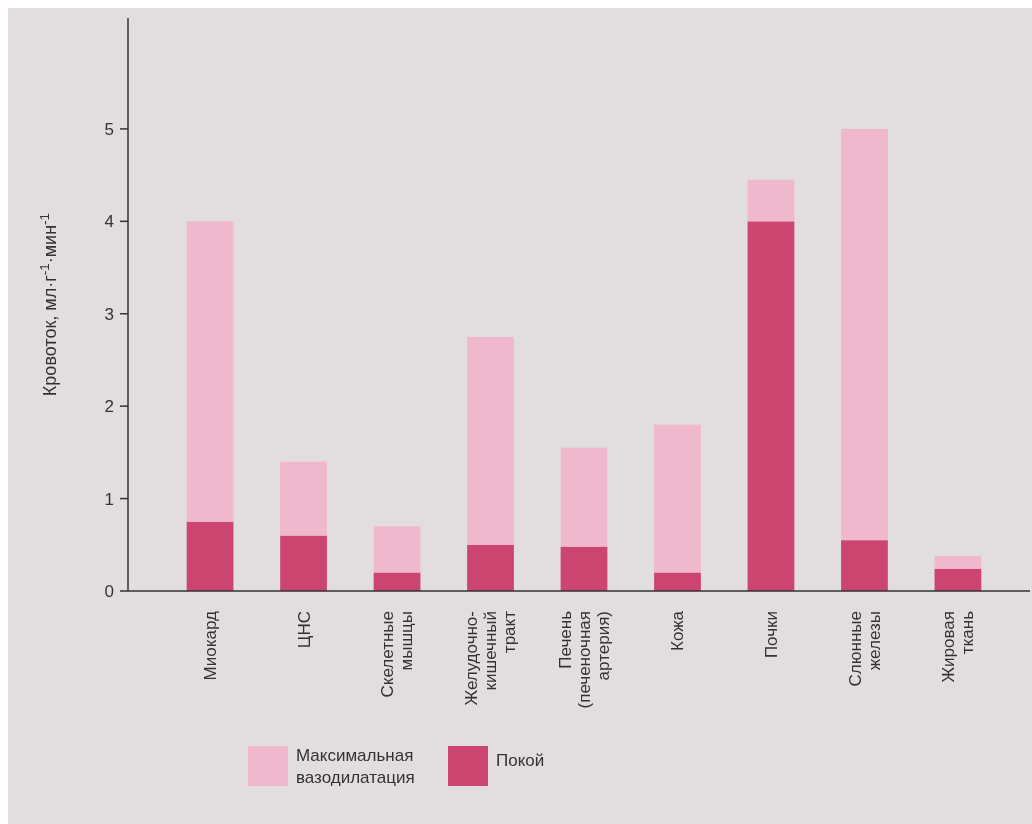  What do you see at coordinates (211, 645) in the screenshot?
I see `x-tick-label: Миокард` at bounding box center [211, 645].